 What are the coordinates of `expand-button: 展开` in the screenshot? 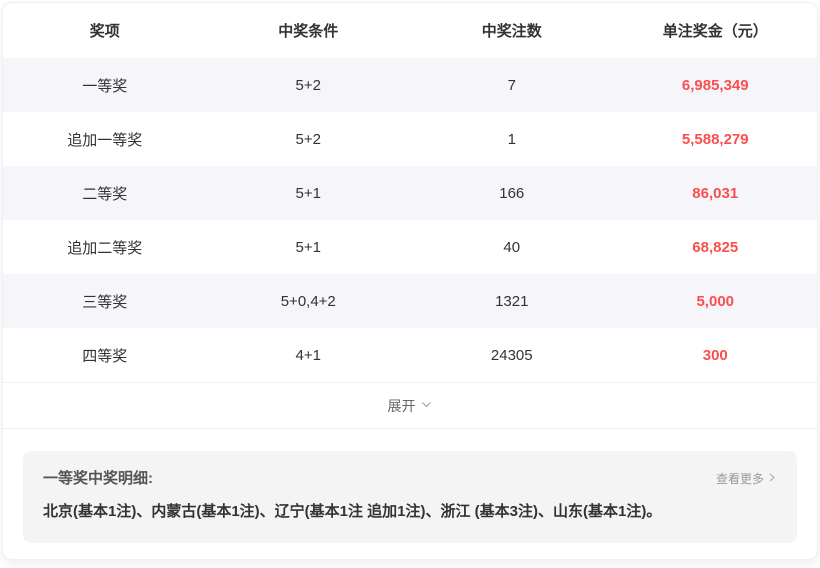 It's located at (410, 405).